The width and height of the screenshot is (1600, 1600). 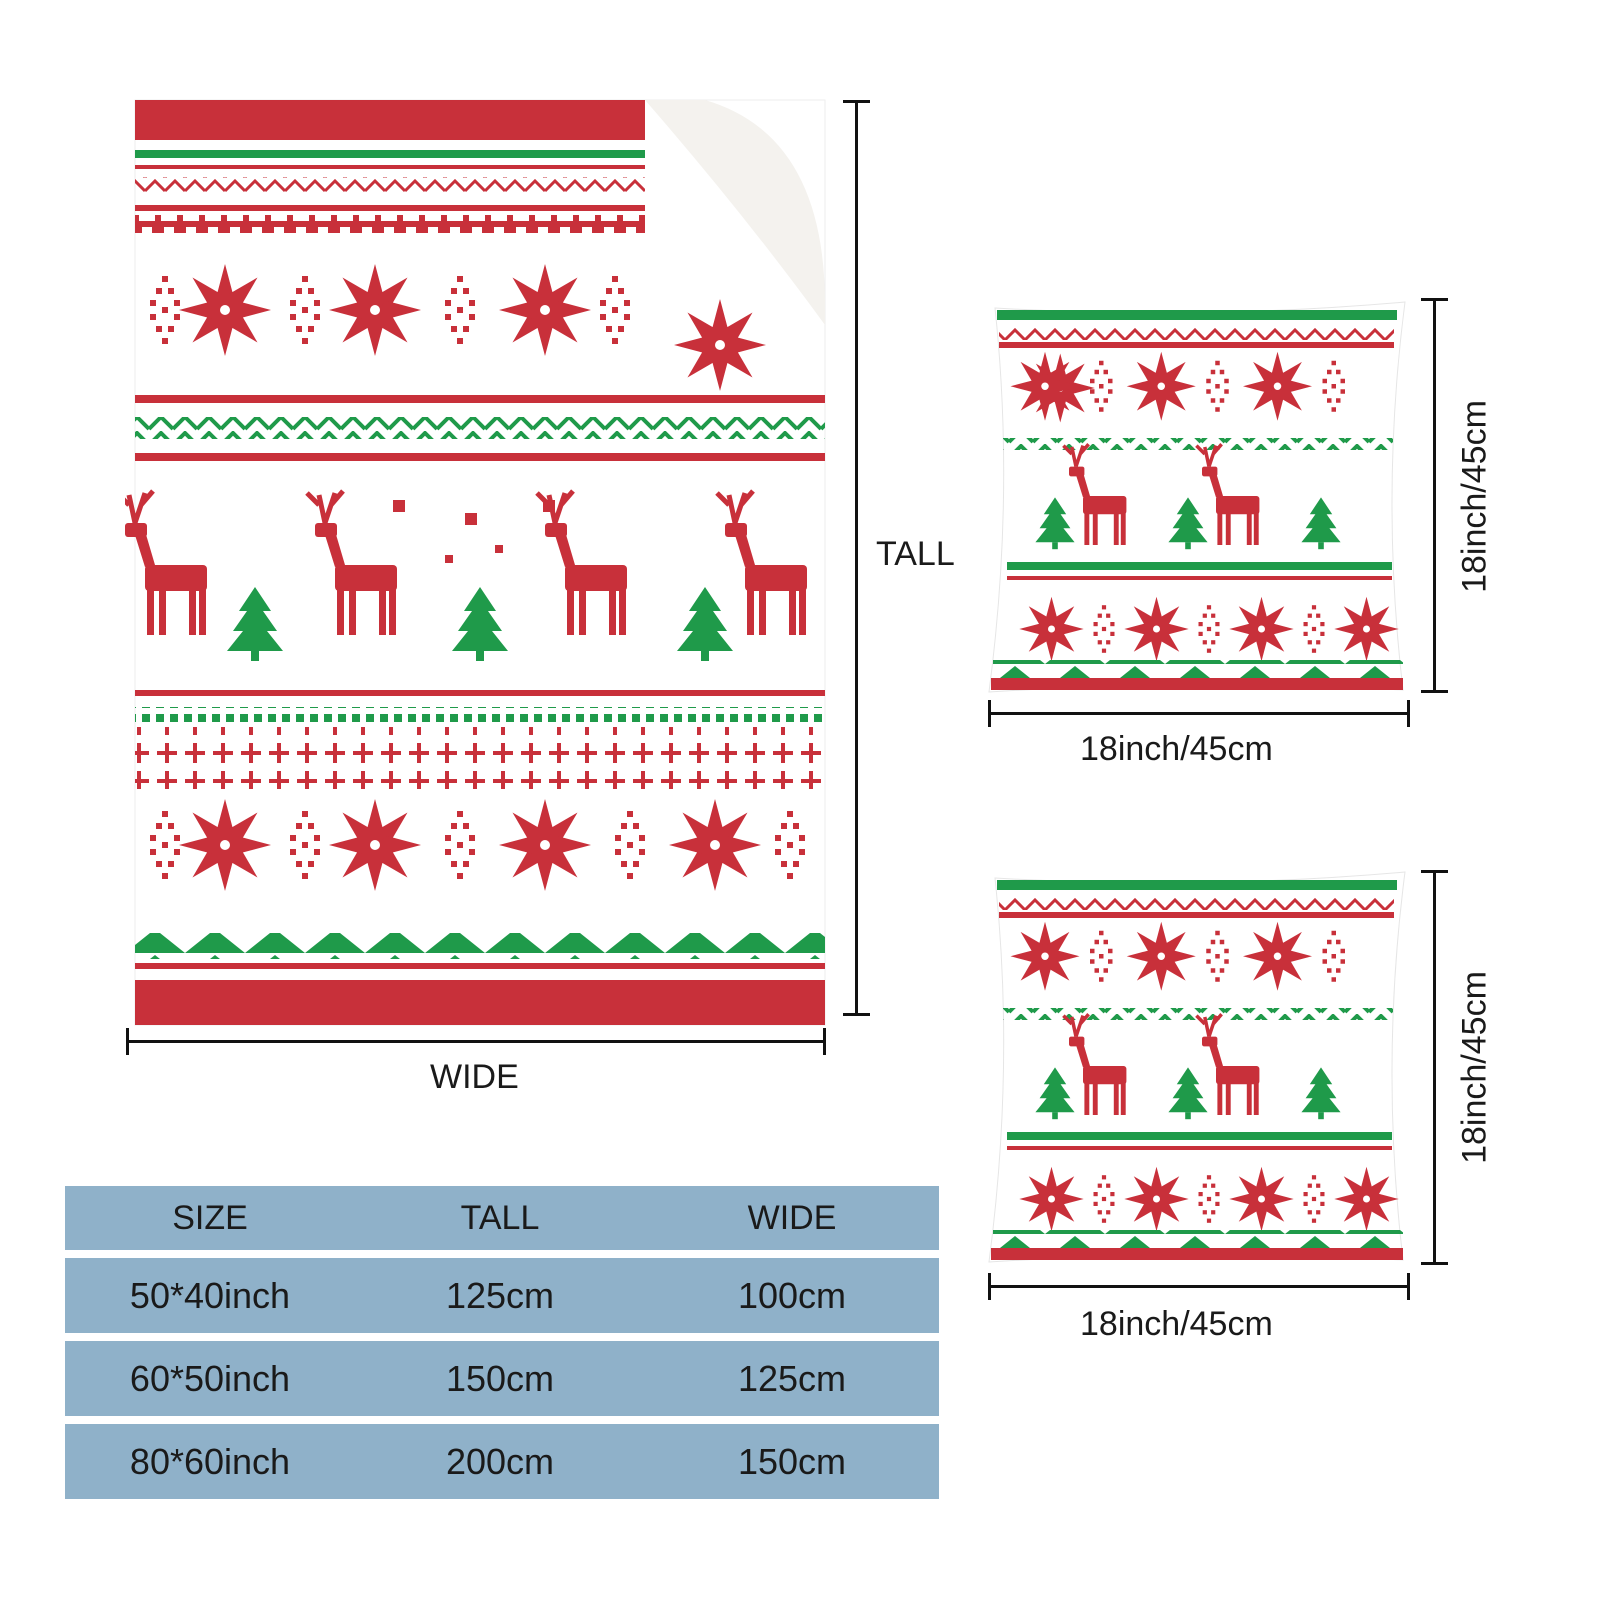 I want to click on size-table-header-row: SIZE TALL WIDE, so click(x=502, y=1218).